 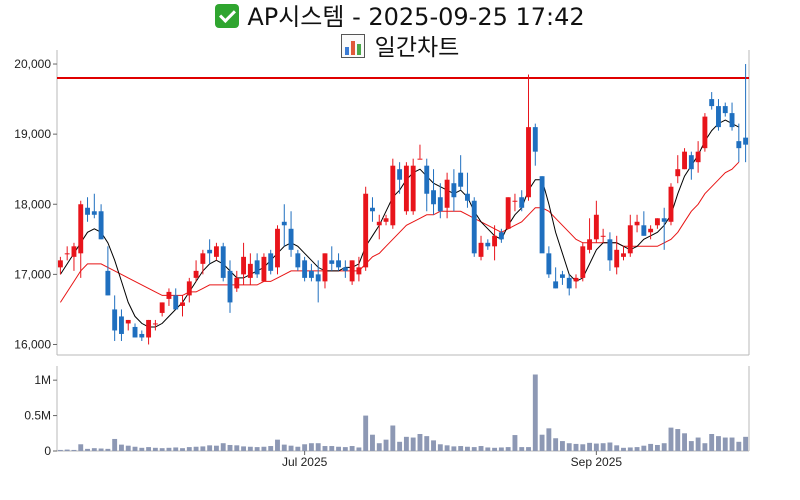 What do you see at coordinates (352, 46) in the screenshot?
I see `bar-chart-icon` at bounding box center [352, 46].